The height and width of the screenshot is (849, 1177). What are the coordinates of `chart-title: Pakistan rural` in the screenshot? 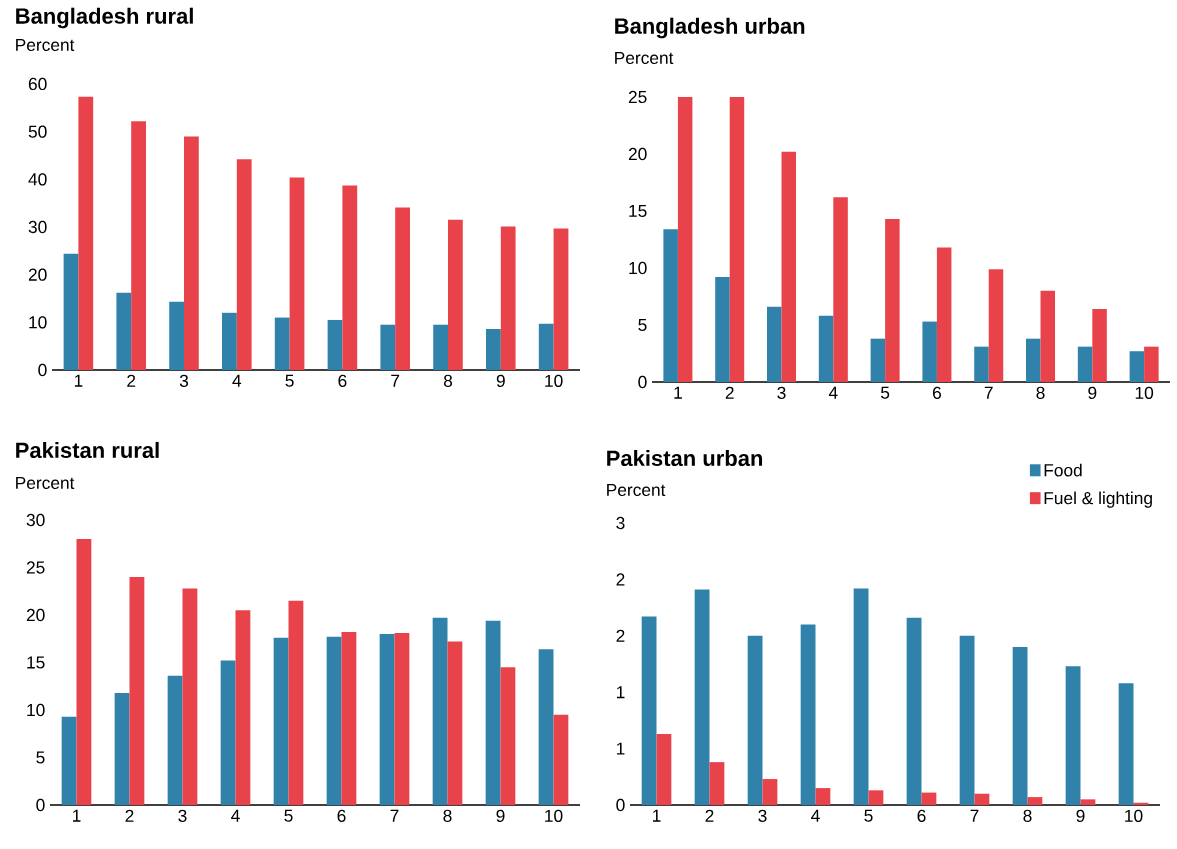 It's located at (87, 450).